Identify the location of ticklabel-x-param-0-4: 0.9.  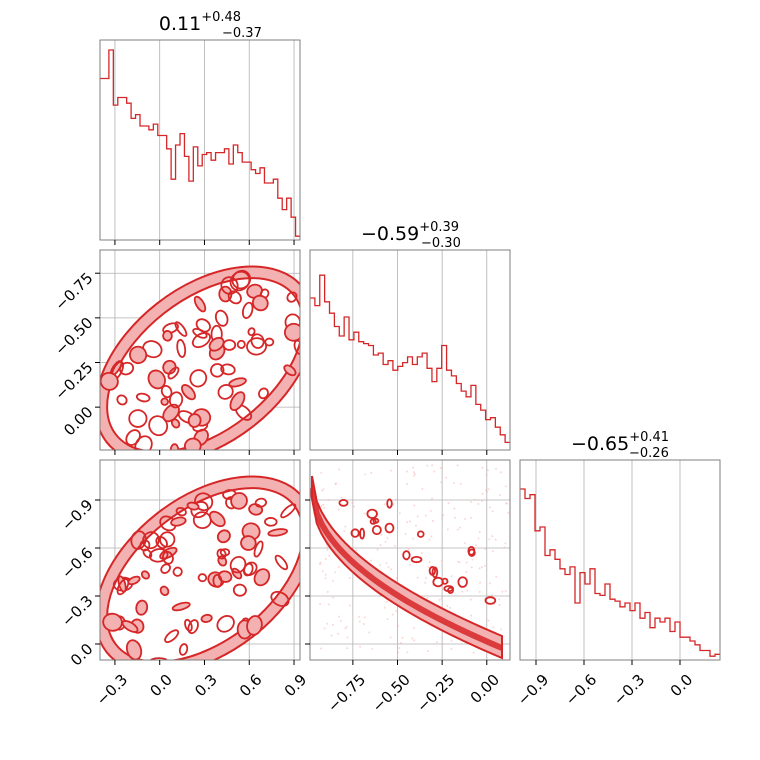
(296, 686).